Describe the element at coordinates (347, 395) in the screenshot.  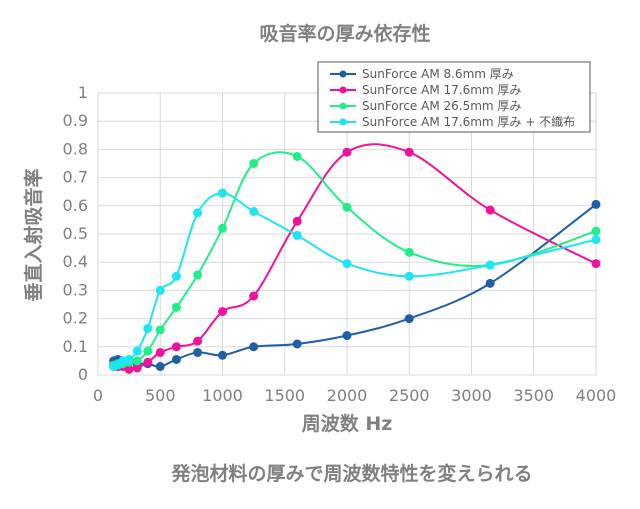
I see `x-tick-label: 2000` at that location.